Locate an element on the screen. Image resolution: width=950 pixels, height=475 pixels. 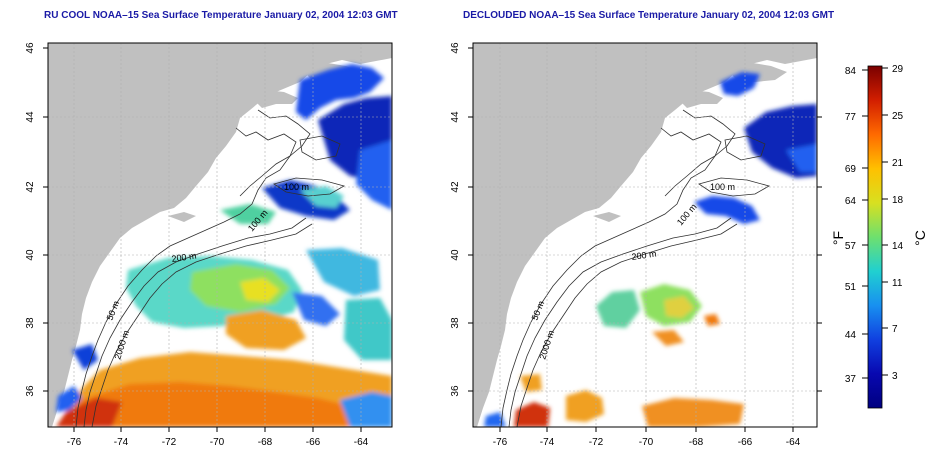
colorbar-c-tick: 18 is located at coordinates (898, 200).